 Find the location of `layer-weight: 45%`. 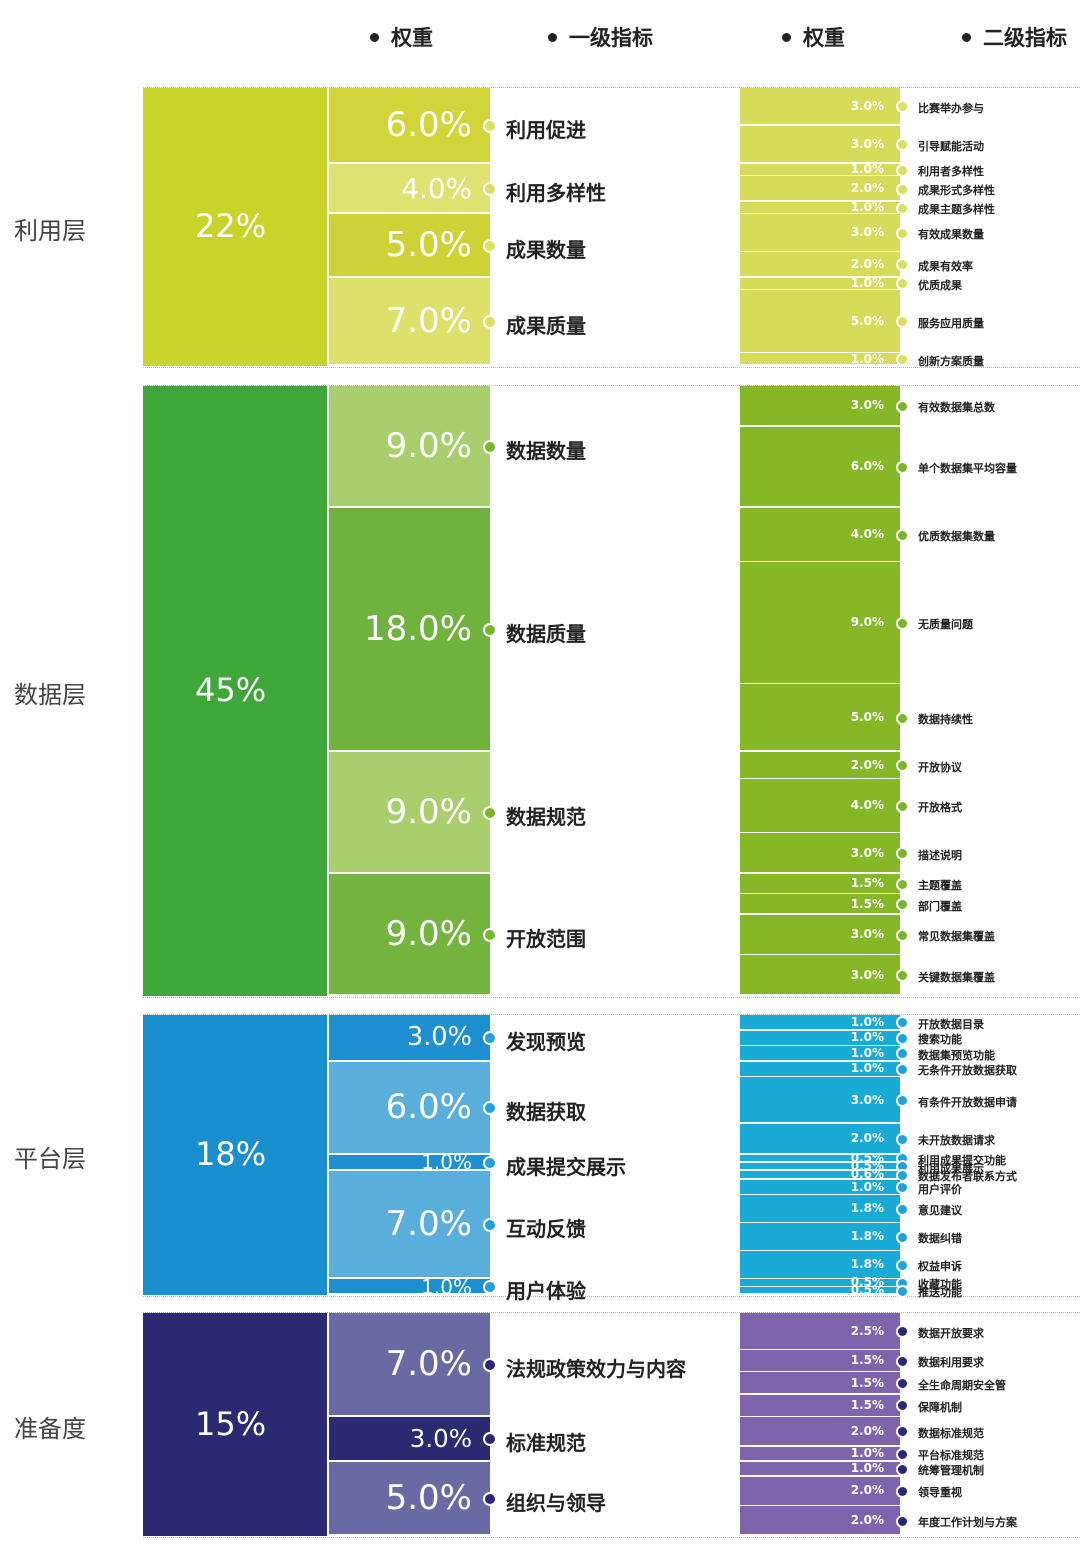

layer-weight: 45% is located at coordinates (231, 690).